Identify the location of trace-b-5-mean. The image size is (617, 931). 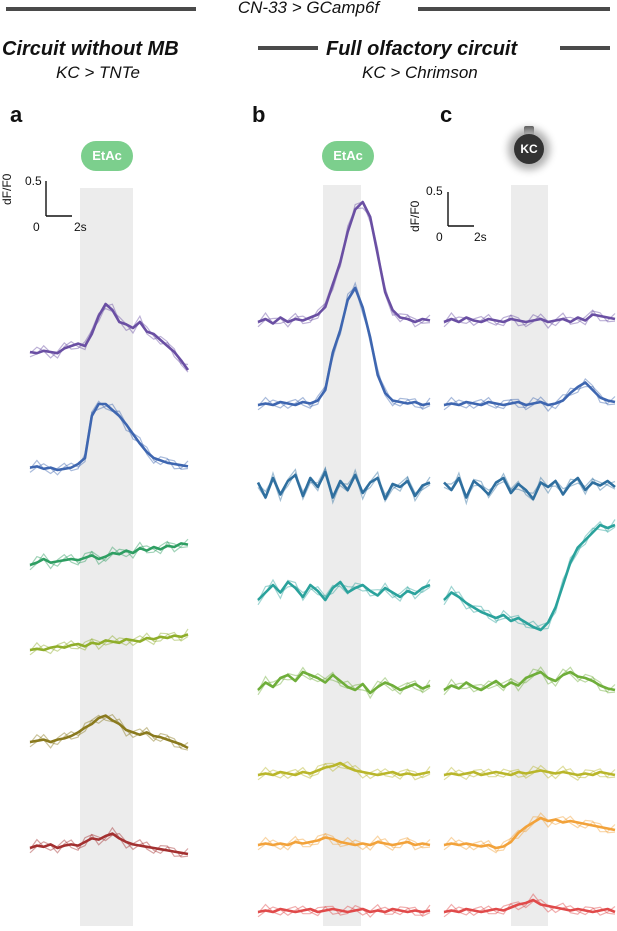
(344, 682).